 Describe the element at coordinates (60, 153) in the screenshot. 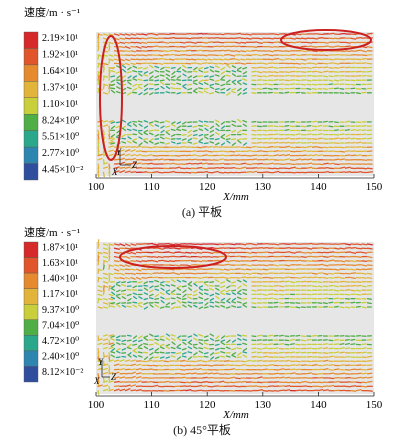

I see `legend-label: 2.77×10⁰` at that location.